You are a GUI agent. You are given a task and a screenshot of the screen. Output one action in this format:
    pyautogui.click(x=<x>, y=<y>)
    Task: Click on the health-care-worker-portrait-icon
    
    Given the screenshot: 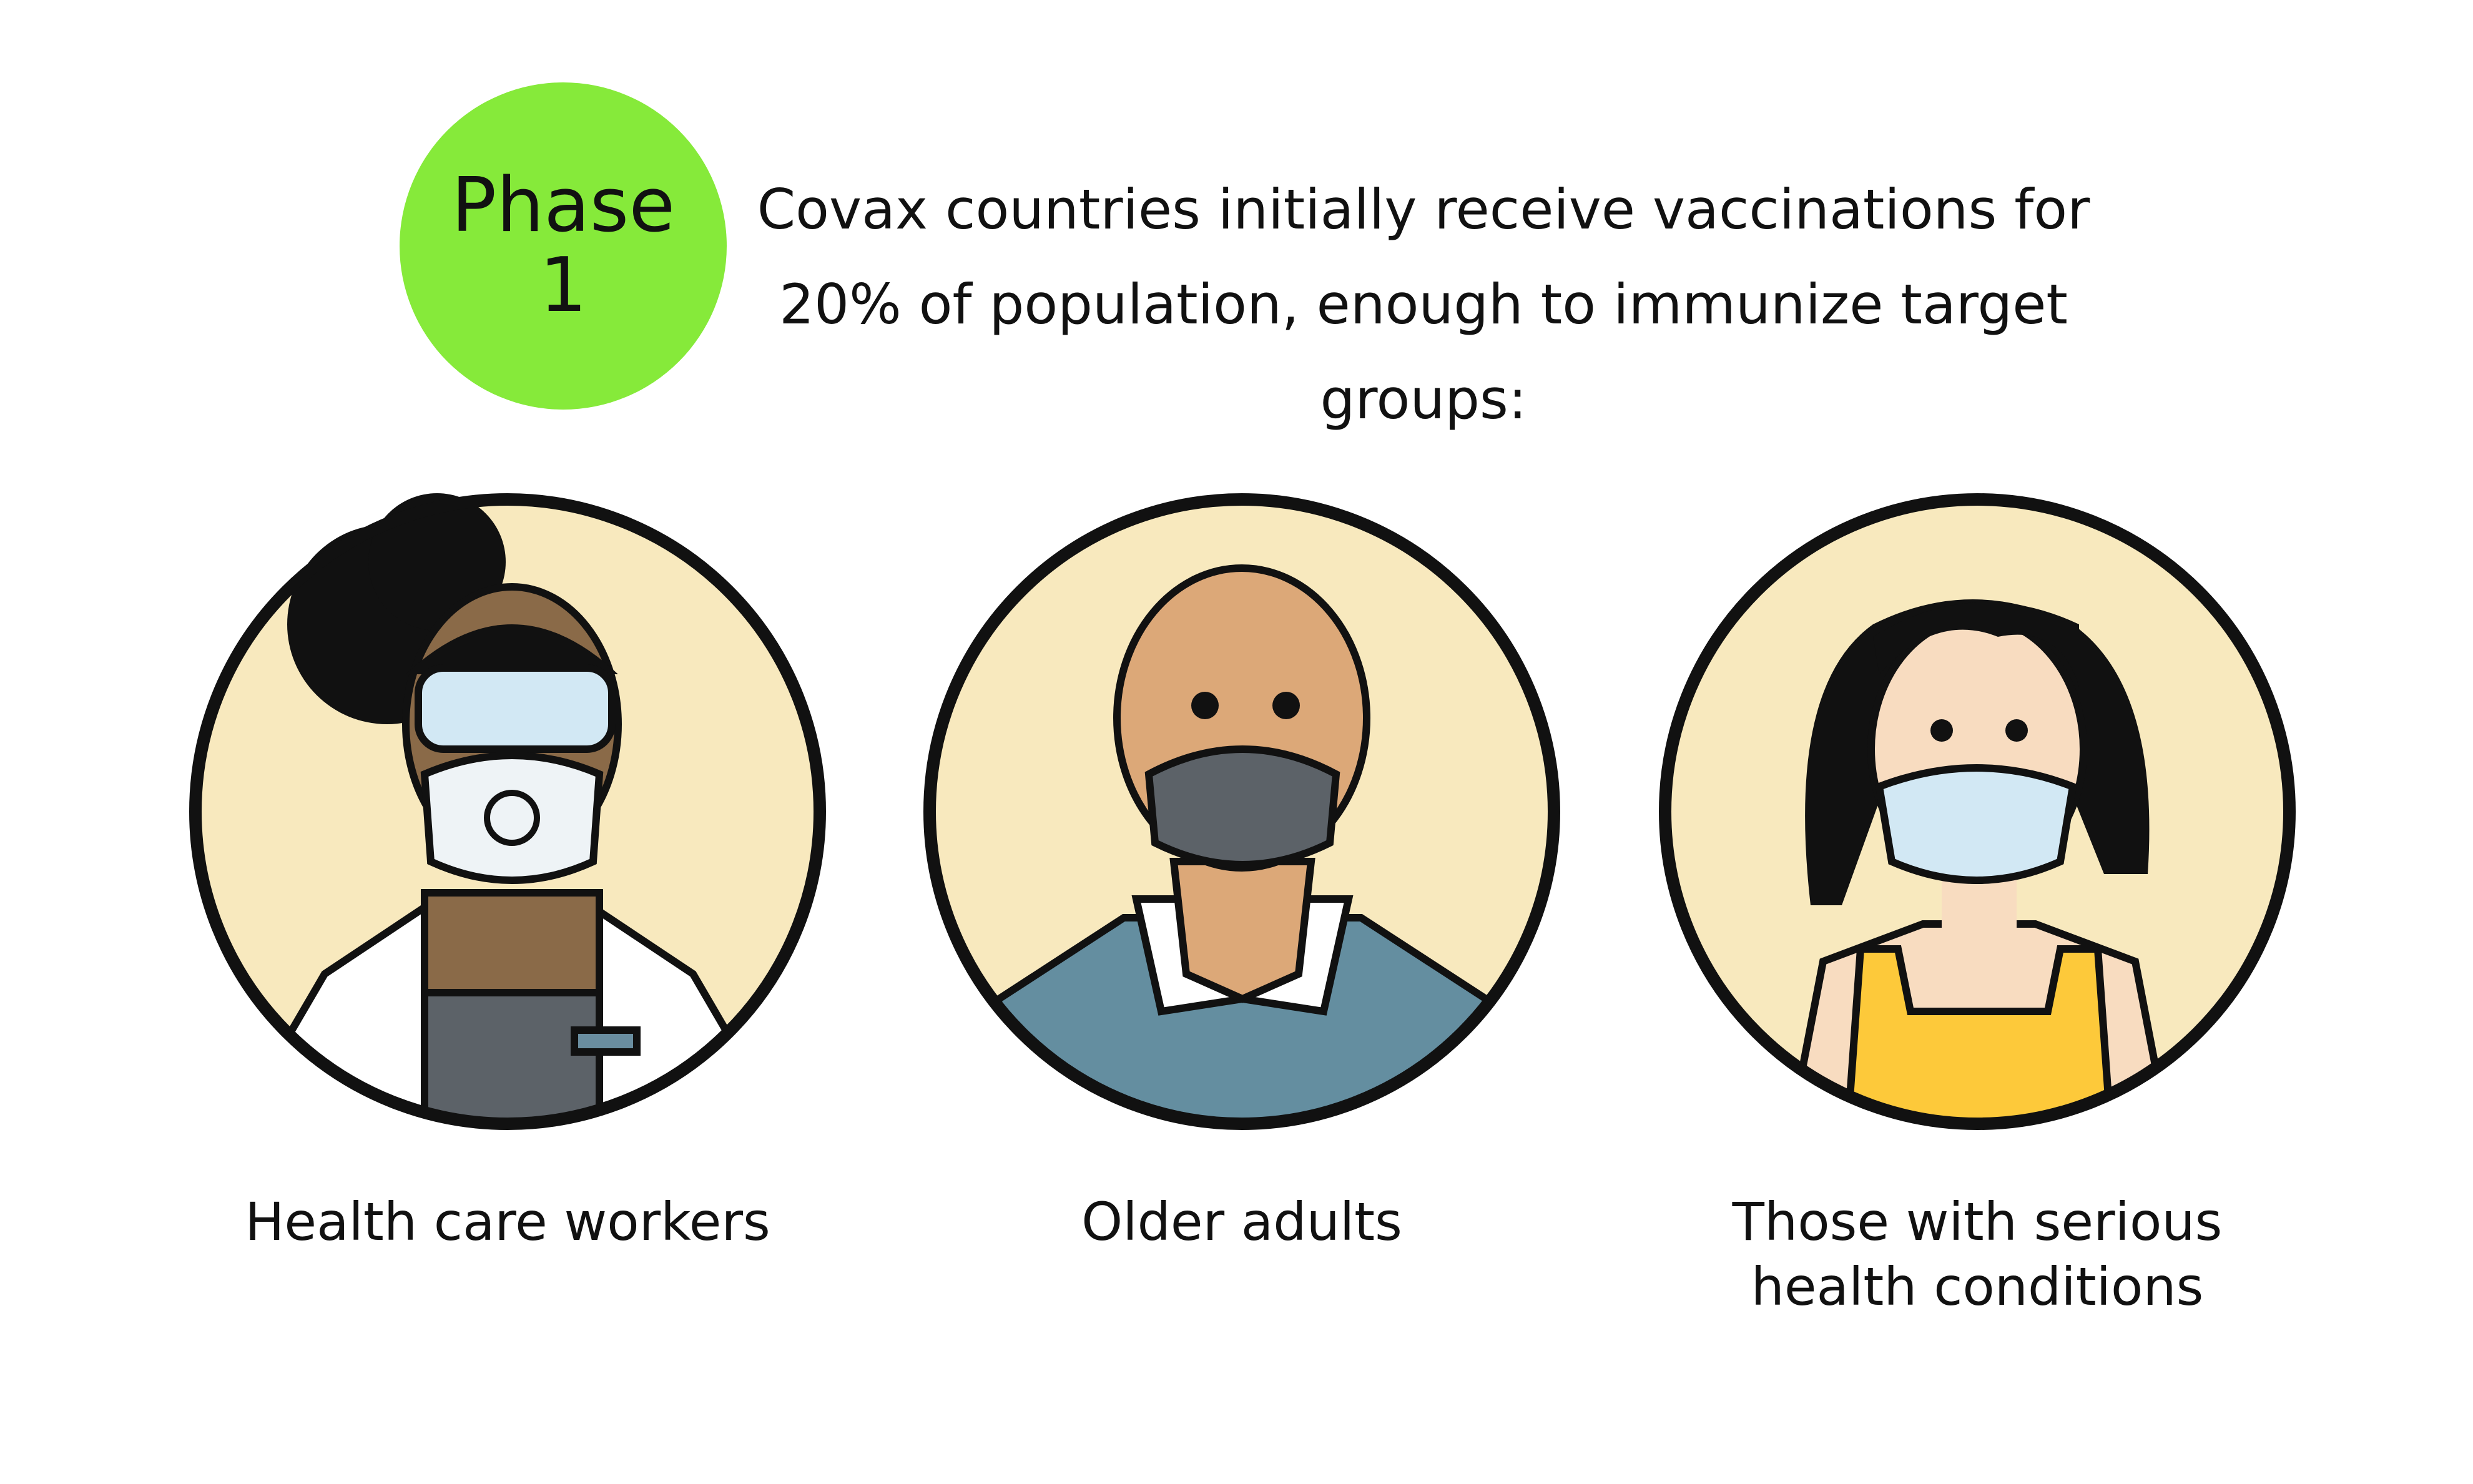 What is the action you would take?
    pyautogui.click(x=507, y=811)
    